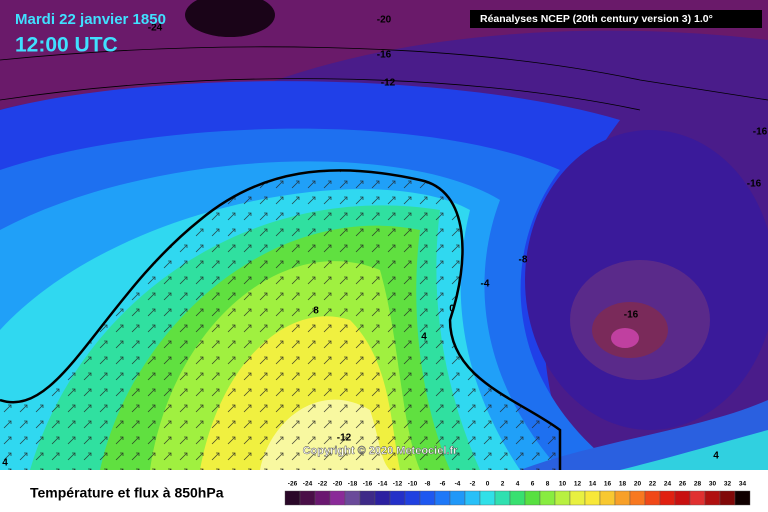  Describe the element at coordinates (368, 484) in the screenshot. I see `legend-tick-label: -16` at that location.